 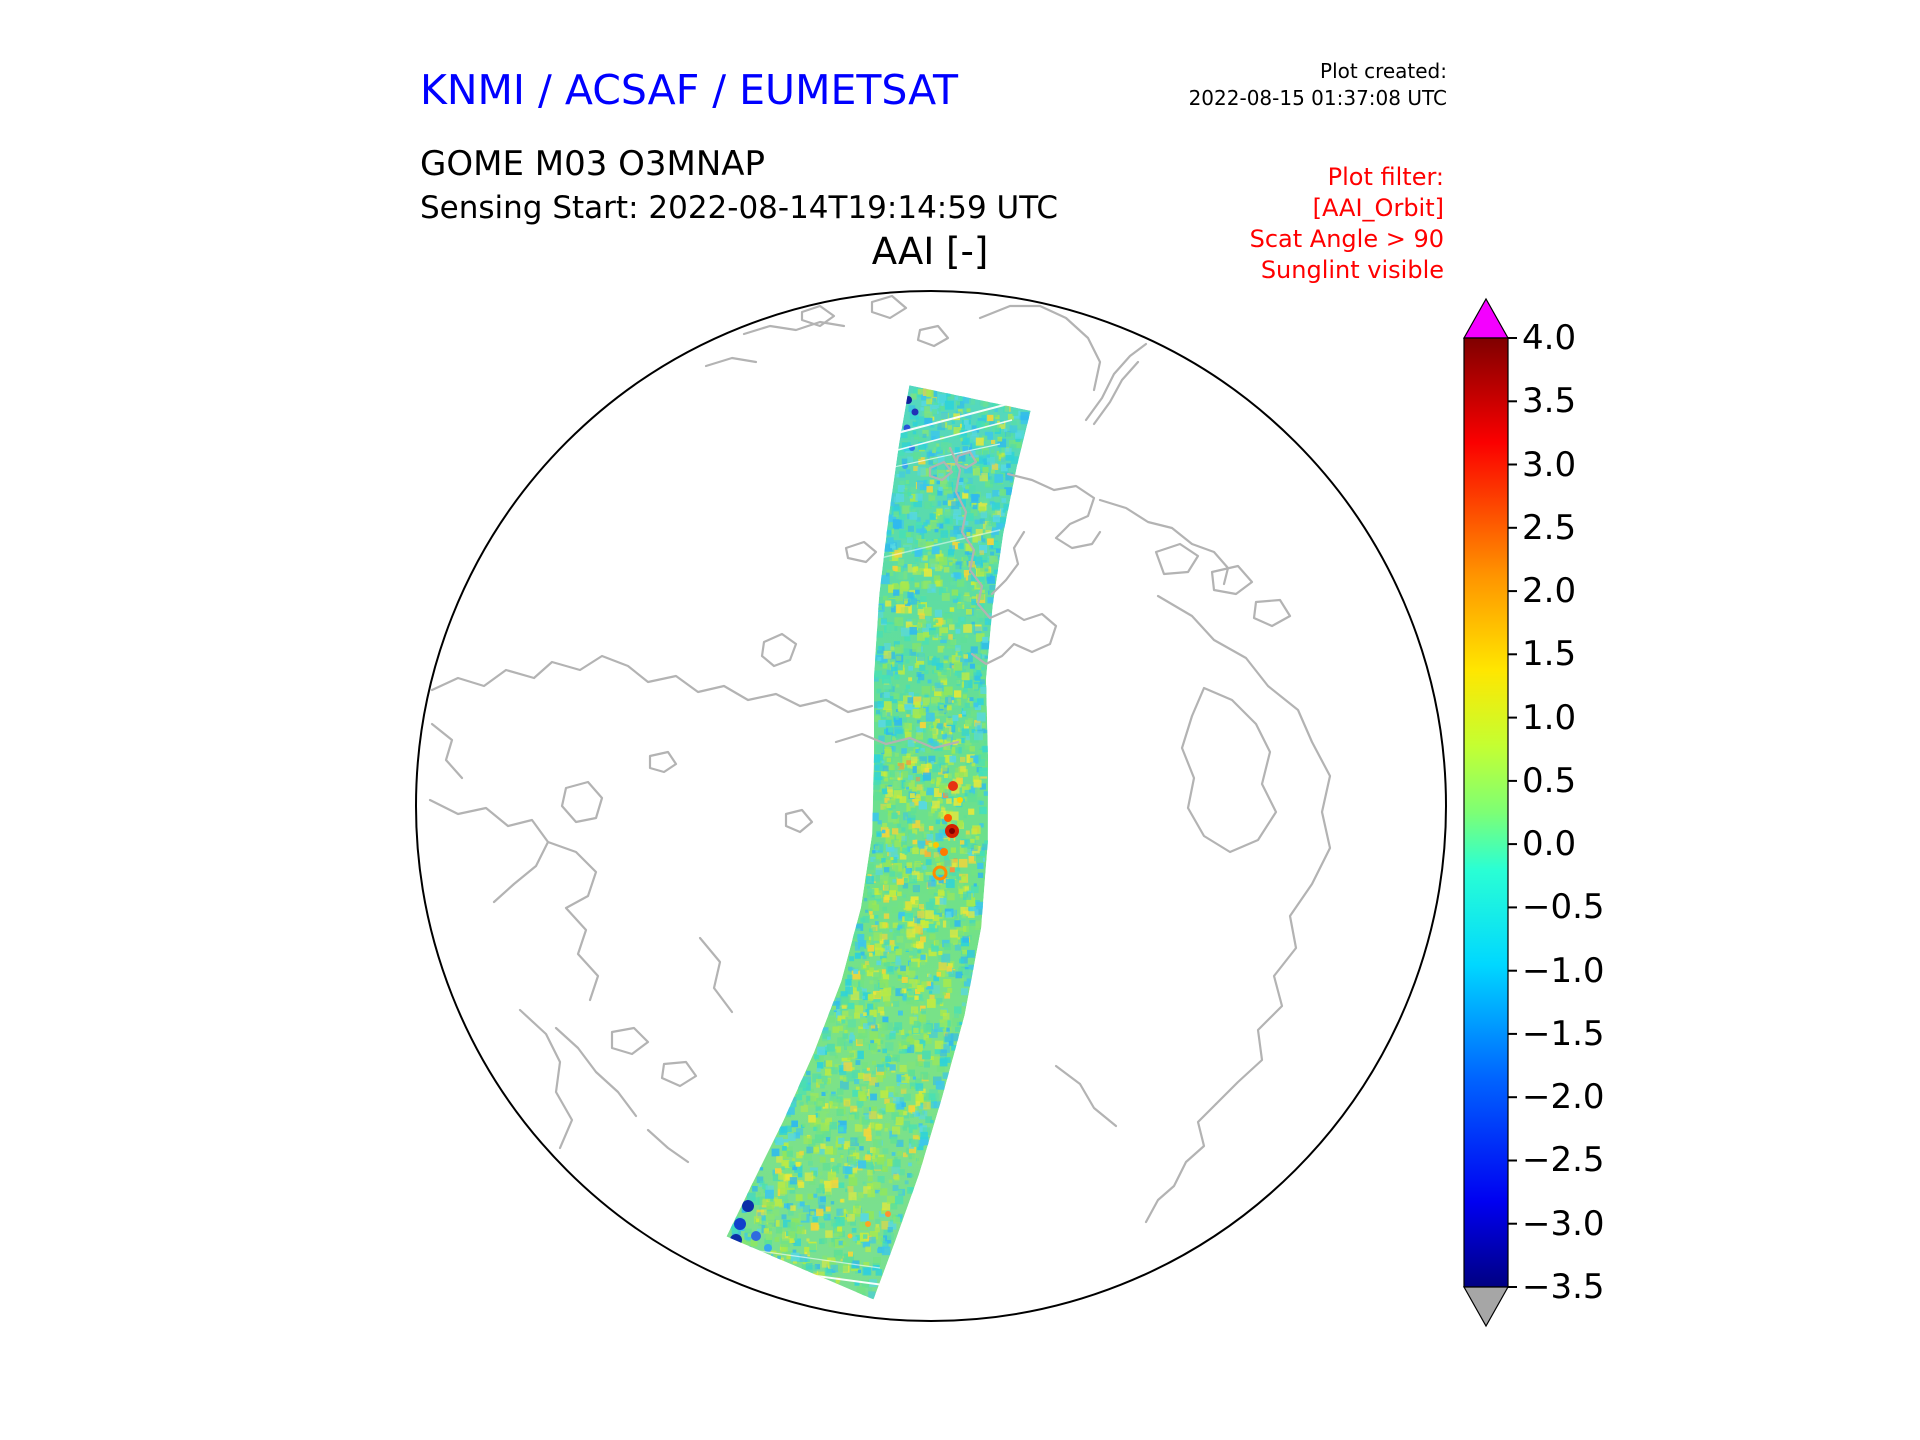 I want to click on plot-created-value: 2022-08-15 01:37:08 UTC, so click(x=1317, y=98).